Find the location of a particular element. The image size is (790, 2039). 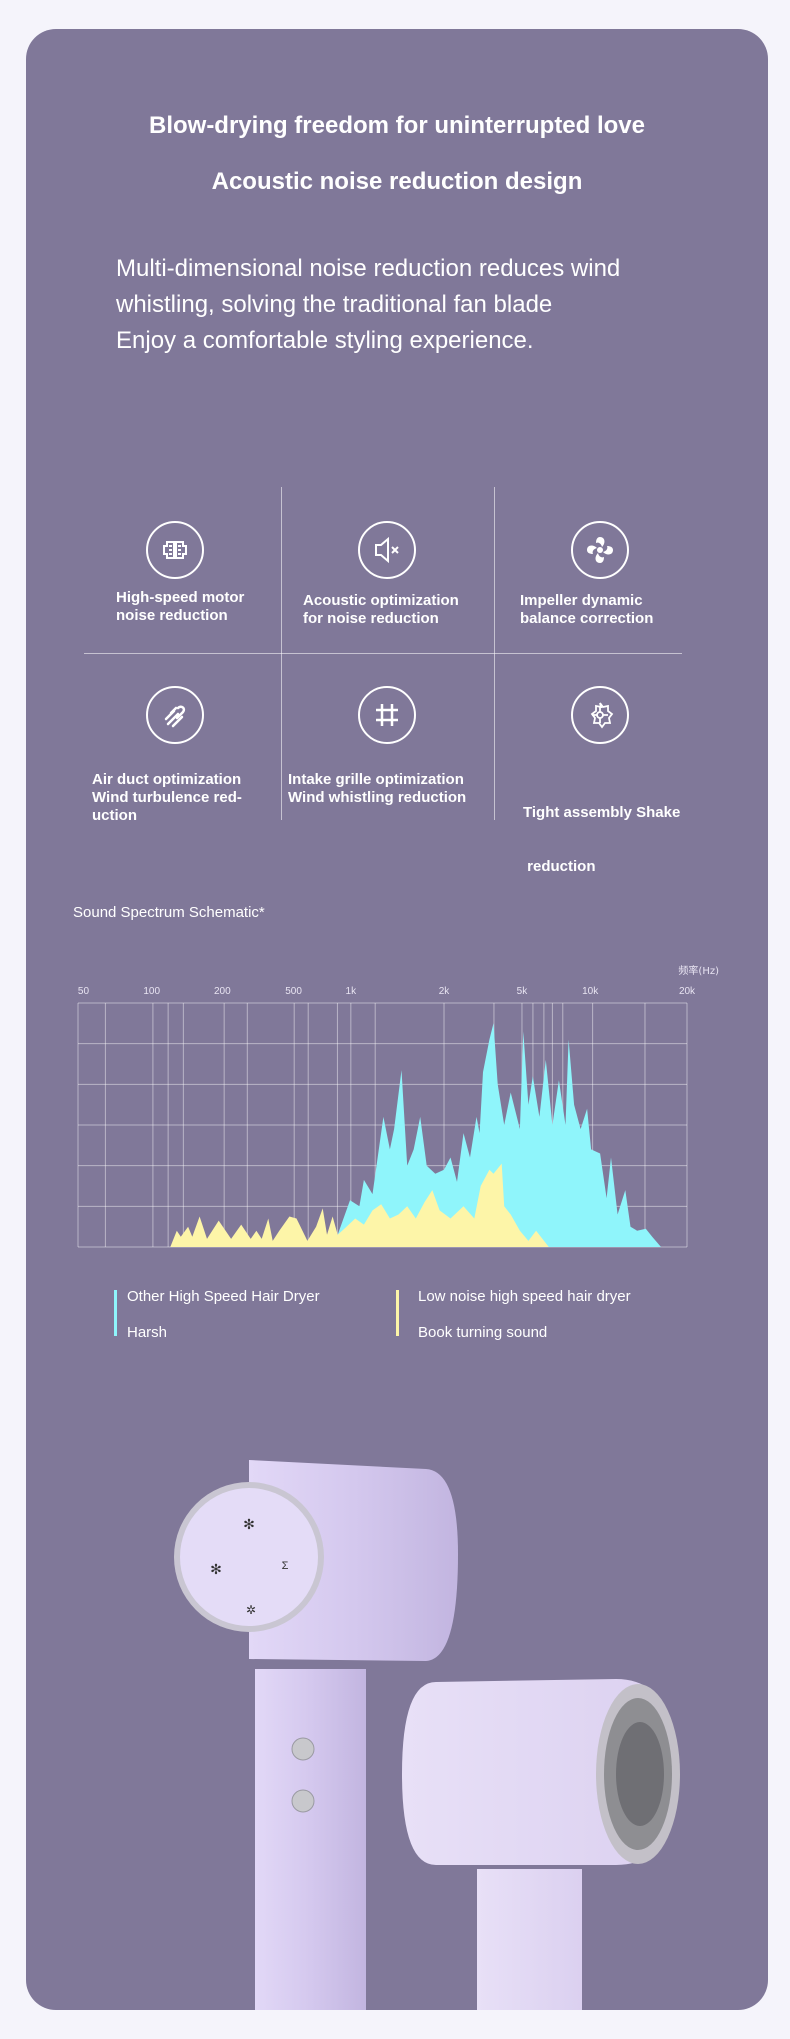

chart-title: Sound Spectrum Schematic* is located at coordinates (169, 912).